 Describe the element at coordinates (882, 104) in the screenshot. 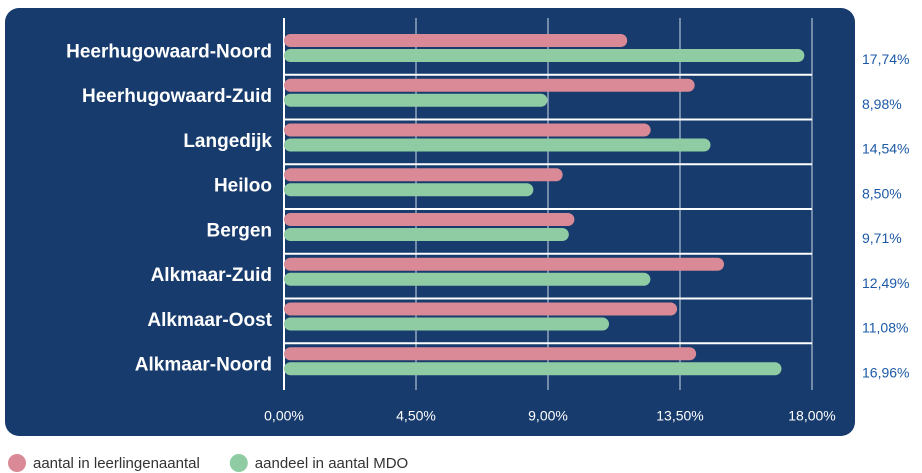

I see `value-label: 8,98%` at that location.